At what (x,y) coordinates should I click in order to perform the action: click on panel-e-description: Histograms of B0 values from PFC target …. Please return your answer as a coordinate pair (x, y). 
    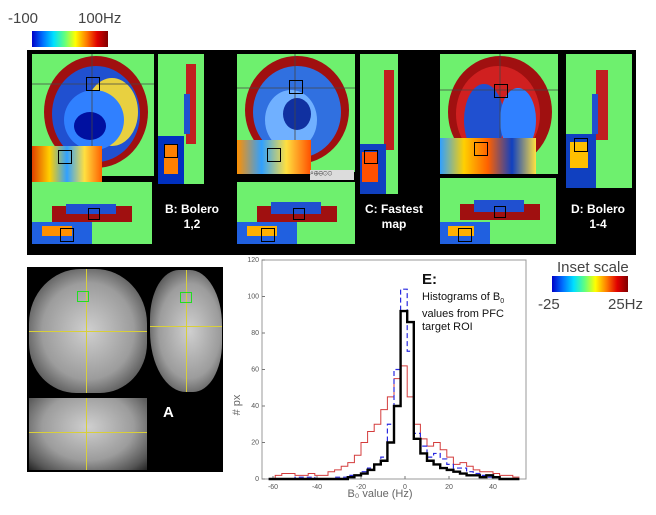
    Looking at the image, I should click on (463, 312).